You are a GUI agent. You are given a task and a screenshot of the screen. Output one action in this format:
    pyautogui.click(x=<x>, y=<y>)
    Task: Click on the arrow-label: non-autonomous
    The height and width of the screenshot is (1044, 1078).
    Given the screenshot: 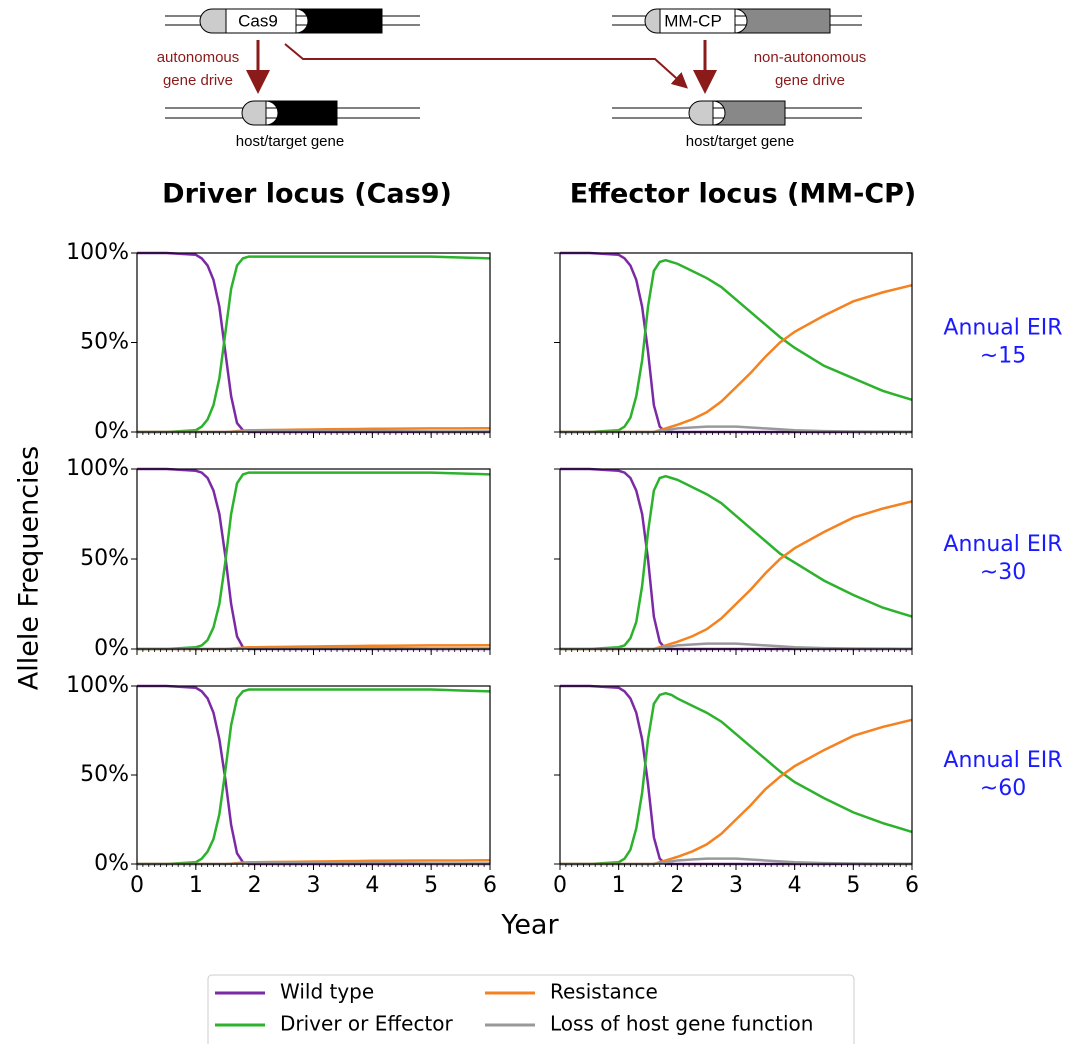 What is the action you would take?
    pyautogui.click(x=810, y=57)
    